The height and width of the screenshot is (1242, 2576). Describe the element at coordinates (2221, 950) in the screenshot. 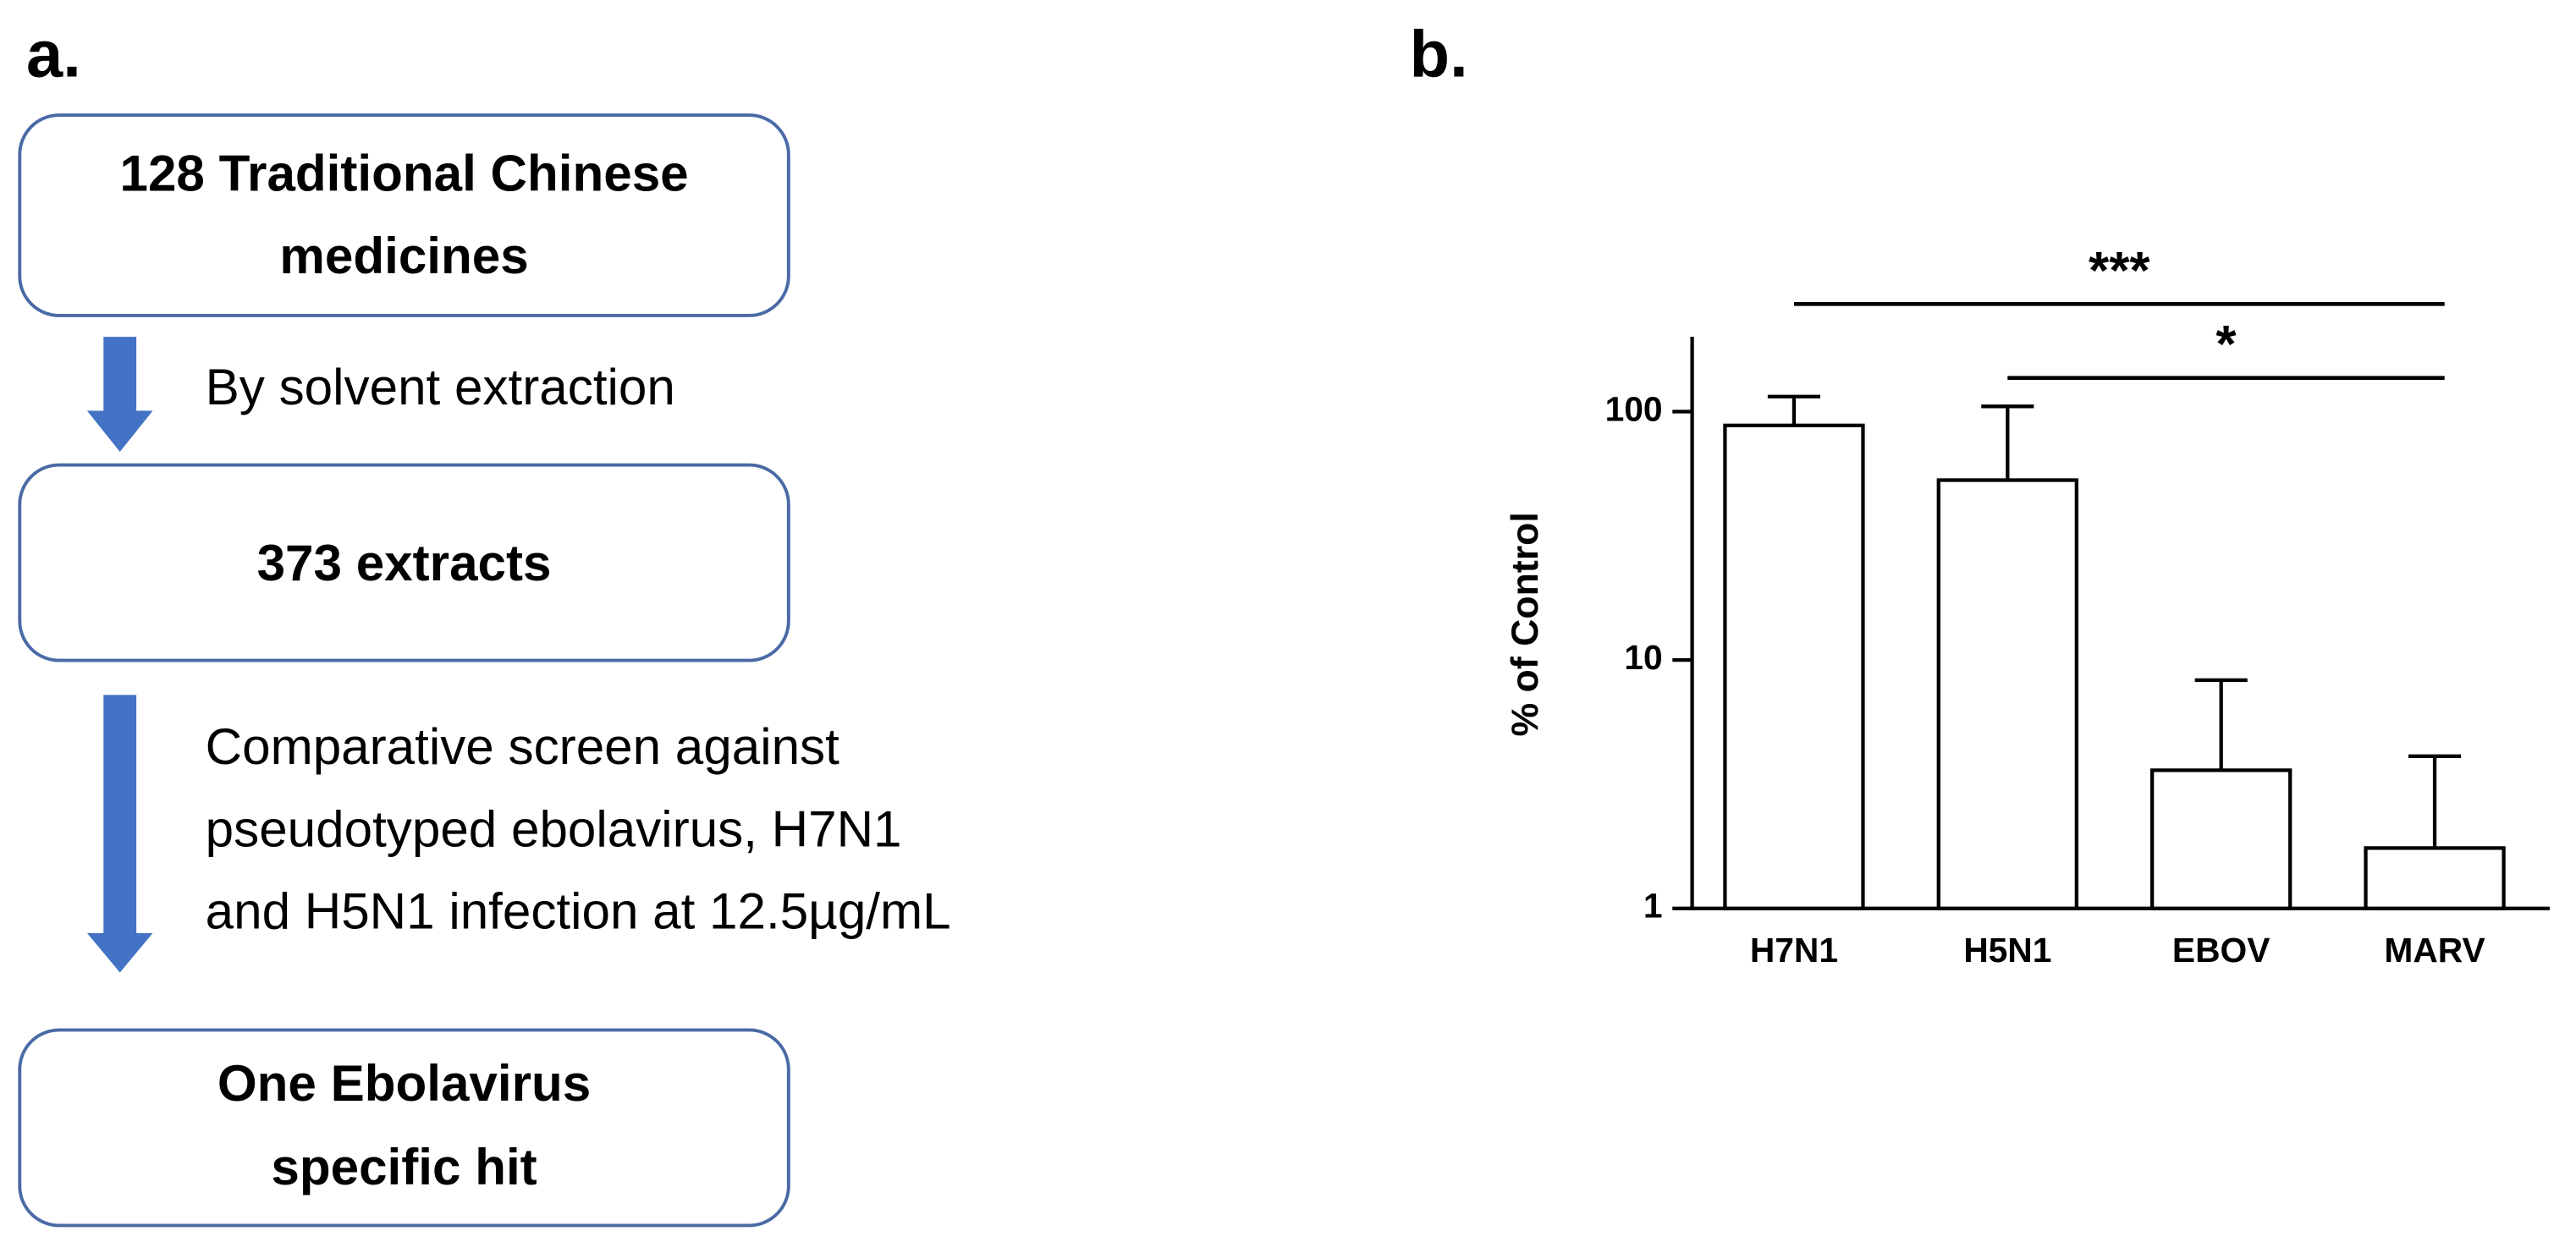

I see `x-tick-label: EBOV` at that location.